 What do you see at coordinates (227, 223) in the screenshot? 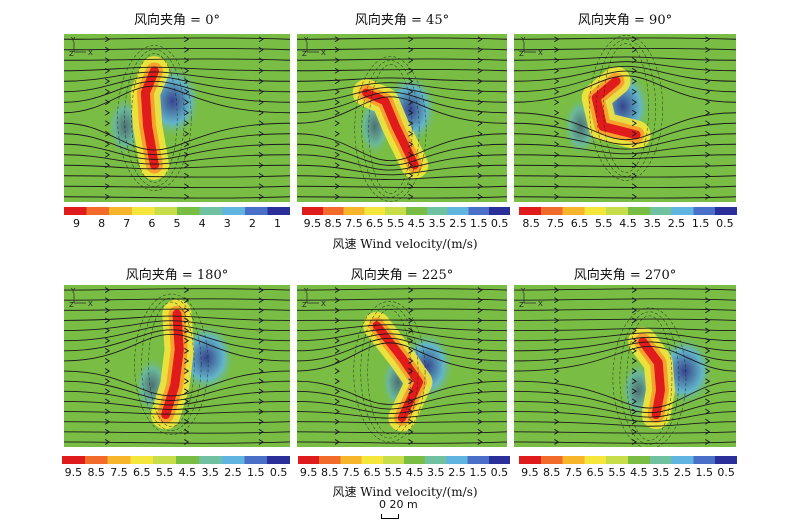
I see `colorbar-tick: 3` at bounding box center [227, 223].